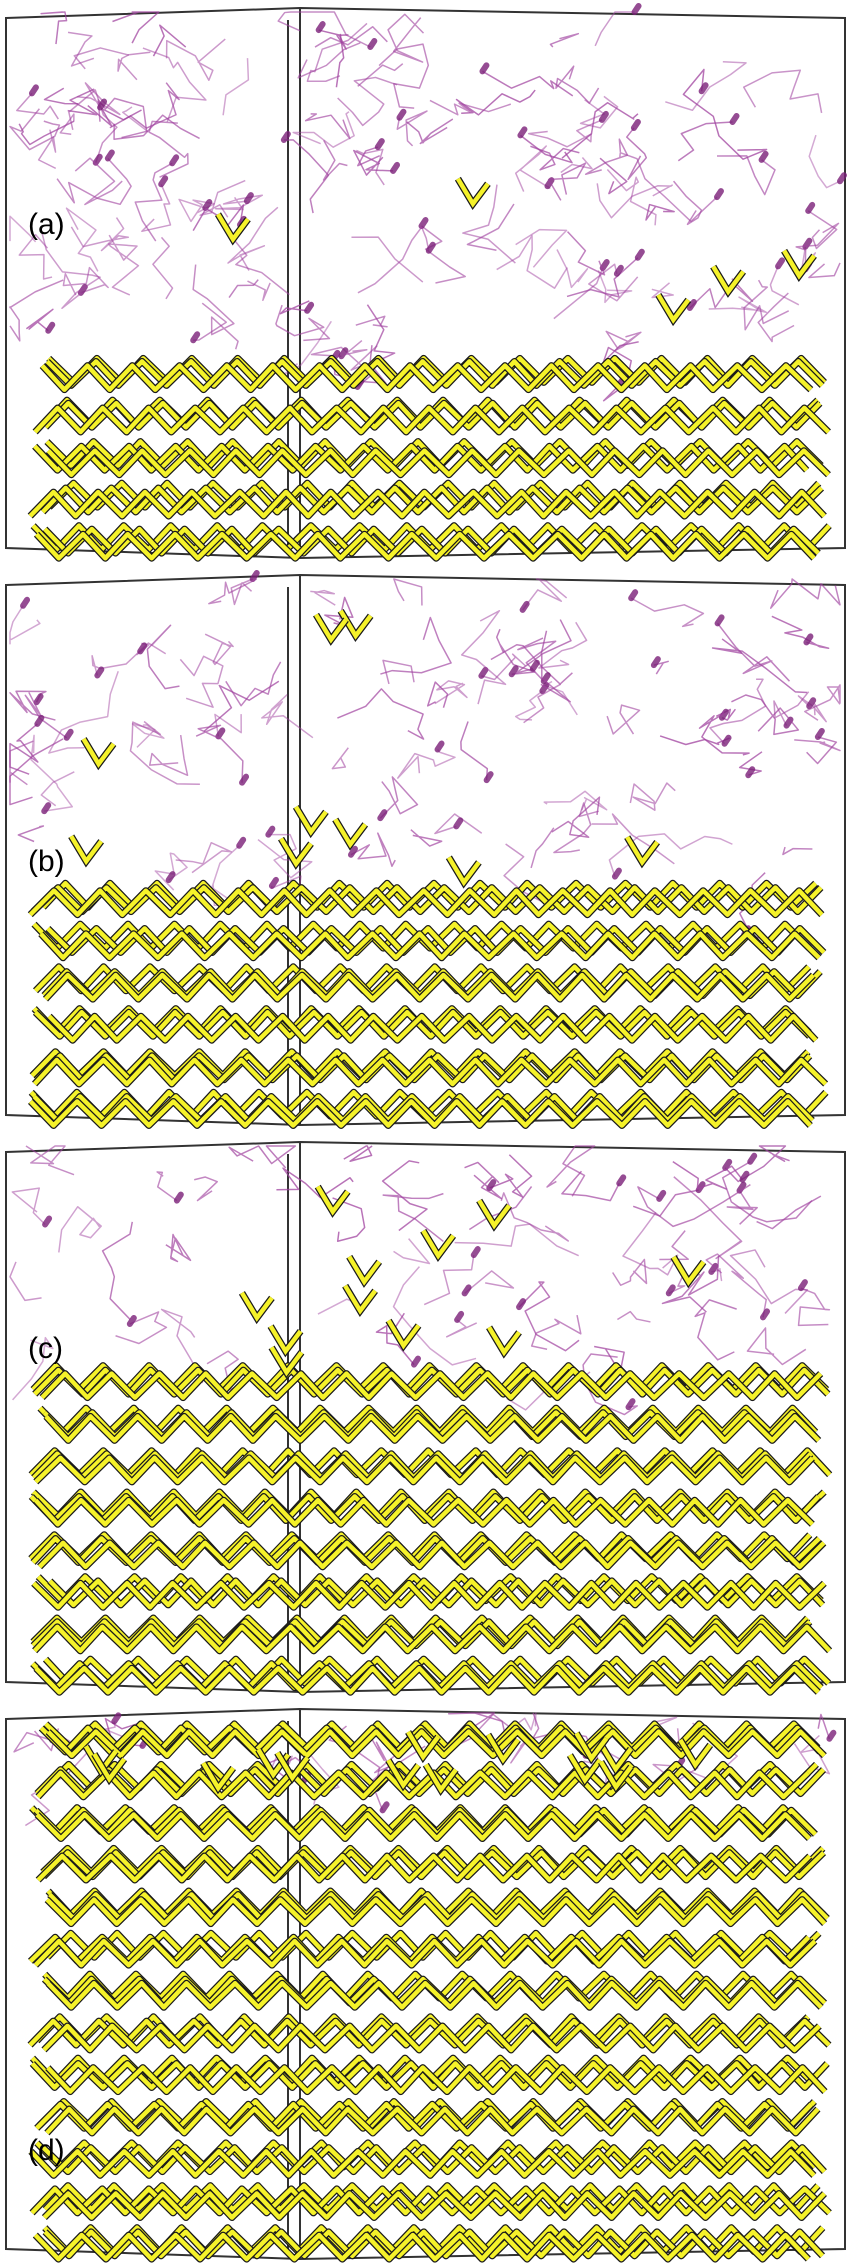  Describe the element at coordinates (46, 224) in the screenshot. I see `panel-a-label: (a)` at that location.